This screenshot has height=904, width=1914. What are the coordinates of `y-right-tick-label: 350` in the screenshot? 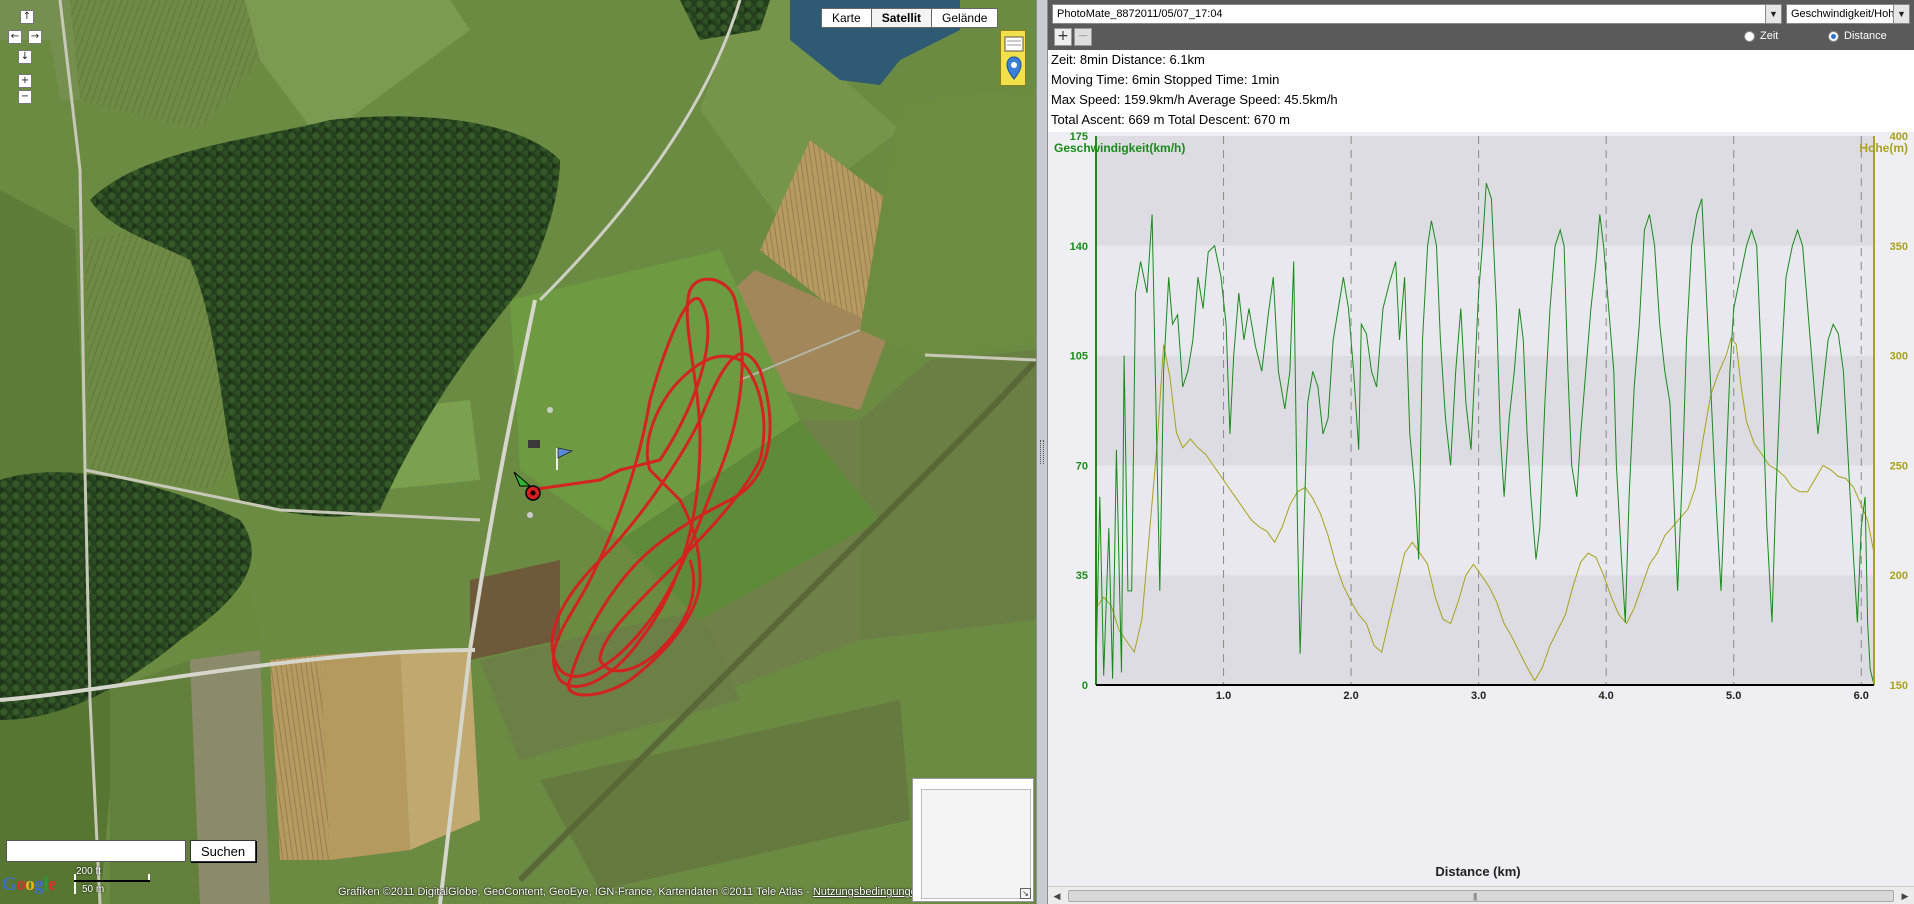 It's located at (1899, 247).